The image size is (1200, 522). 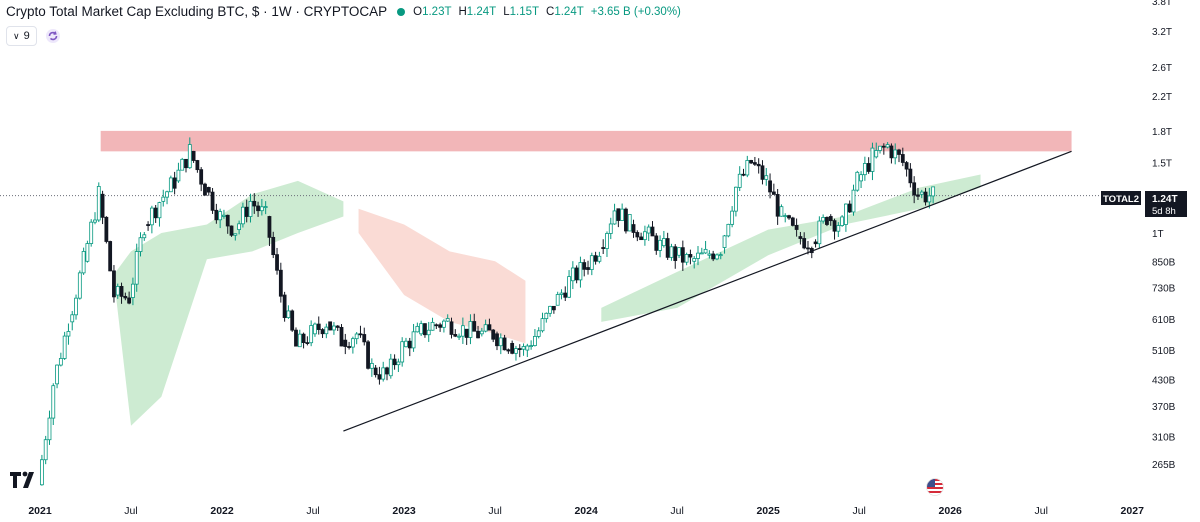 What do you see at coordinates (1164, 381) in the screenshot?
I see `y-tick-label: 430B` at bounding box center [1164, 381].